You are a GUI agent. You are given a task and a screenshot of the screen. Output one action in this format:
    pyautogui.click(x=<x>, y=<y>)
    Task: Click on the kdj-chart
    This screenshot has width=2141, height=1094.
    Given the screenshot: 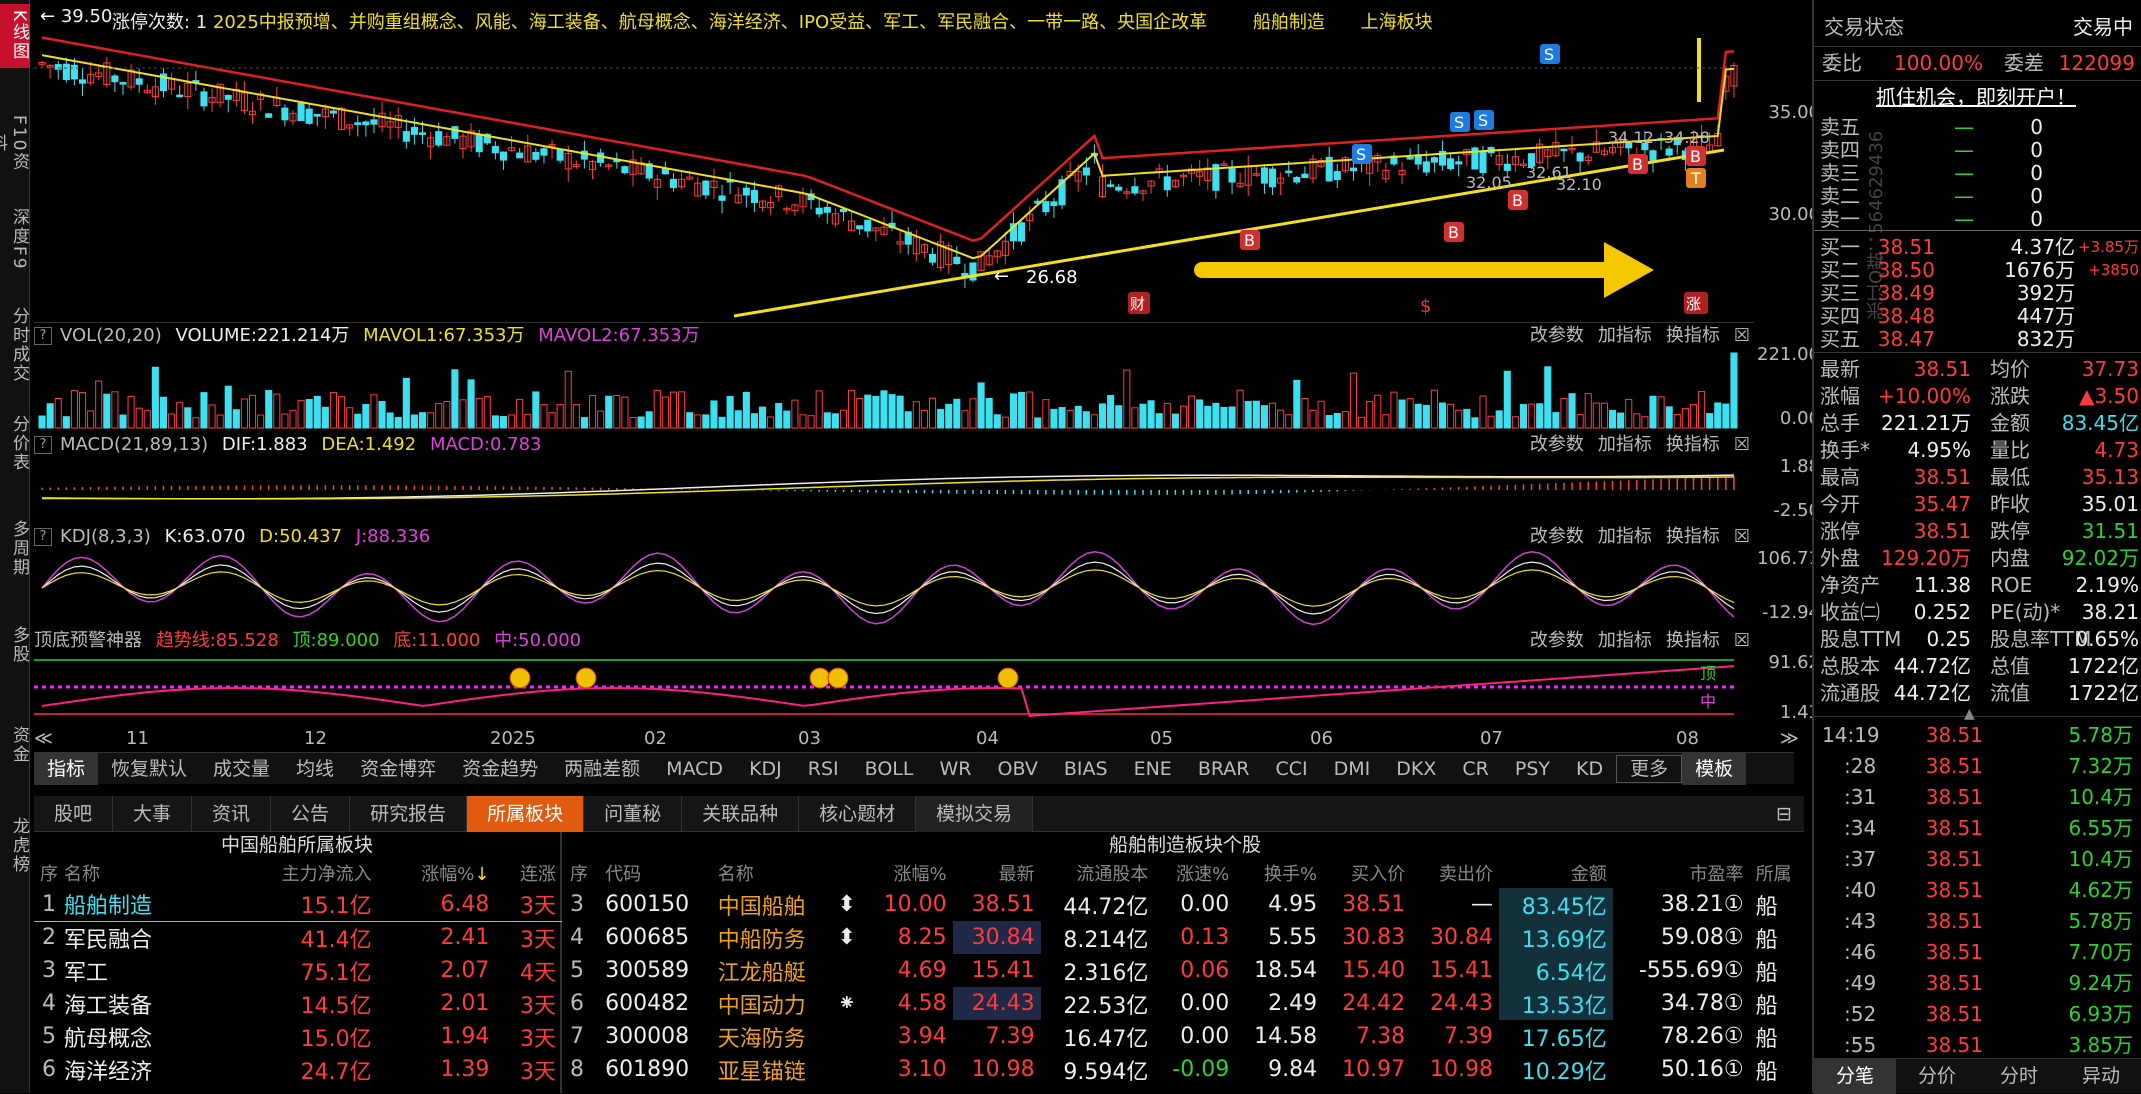 What is the action you would take?
    pyautogui.click(x=888, y=588)
    